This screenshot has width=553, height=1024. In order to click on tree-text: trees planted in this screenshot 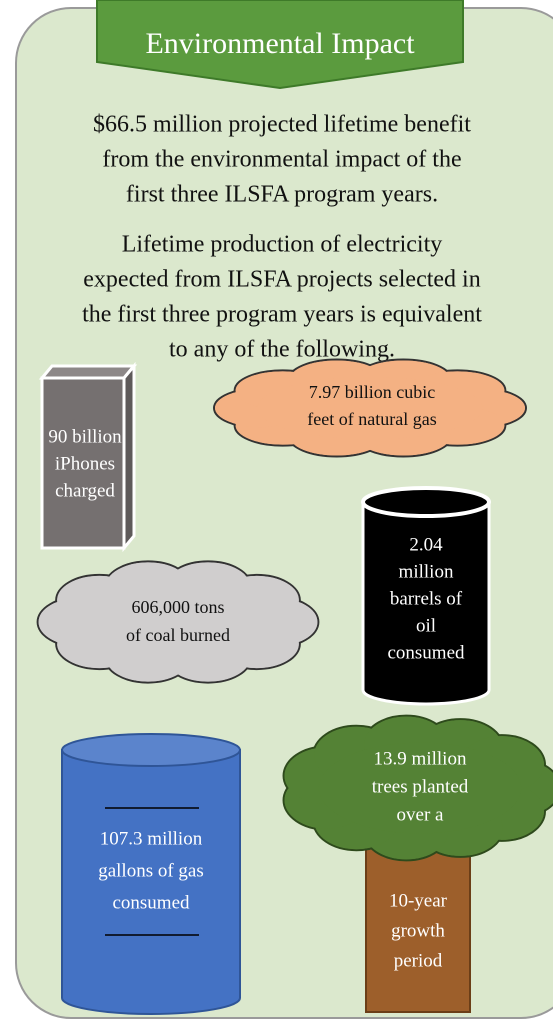, I will do `click(420, 786)`.